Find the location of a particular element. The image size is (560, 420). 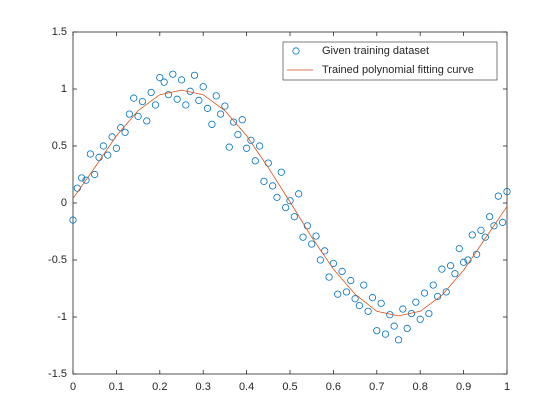

x-tick-label: 0 is located at coordinates (73, 387).